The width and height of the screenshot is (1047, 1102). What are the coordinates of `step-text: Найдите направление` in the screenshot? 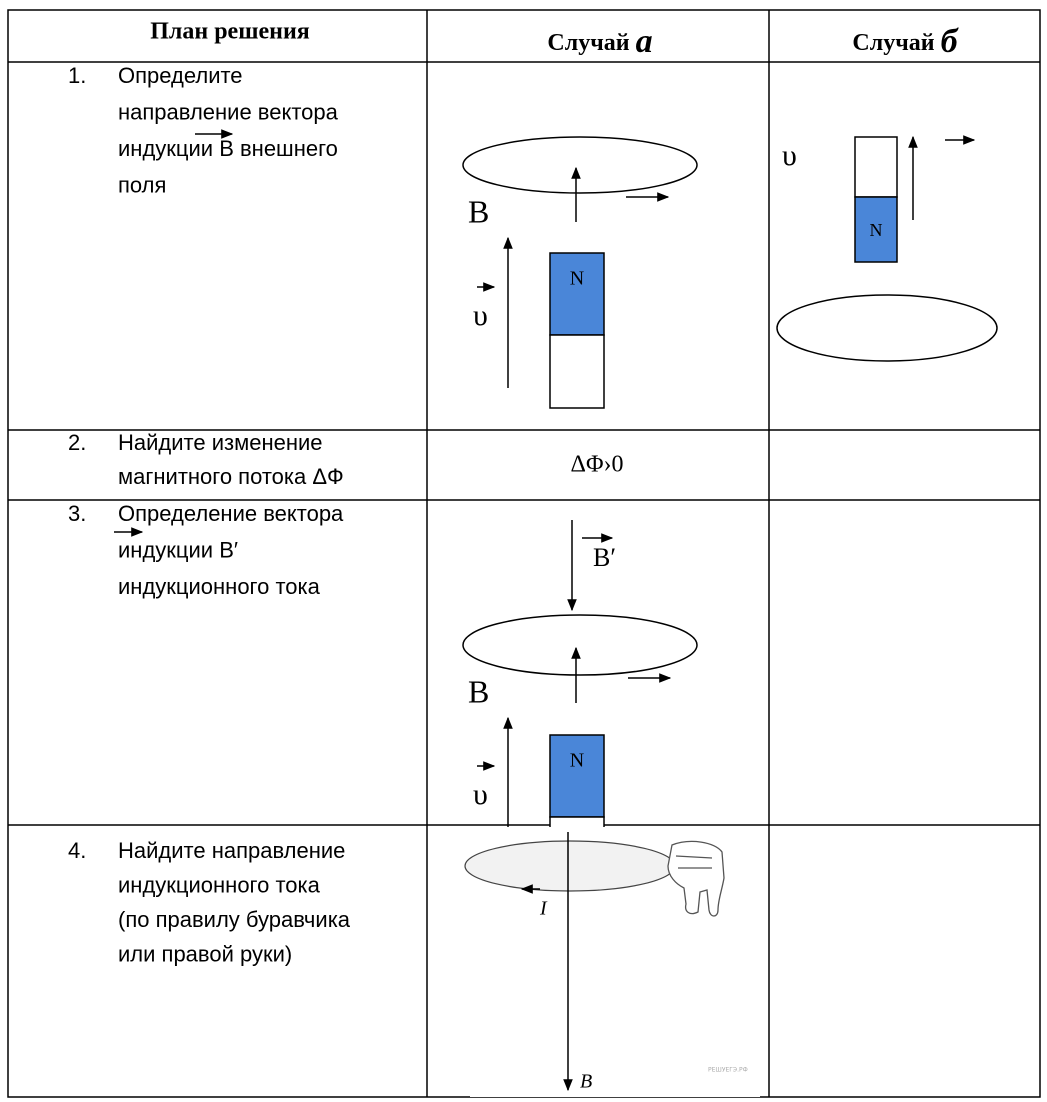 It's located at (231, 850).